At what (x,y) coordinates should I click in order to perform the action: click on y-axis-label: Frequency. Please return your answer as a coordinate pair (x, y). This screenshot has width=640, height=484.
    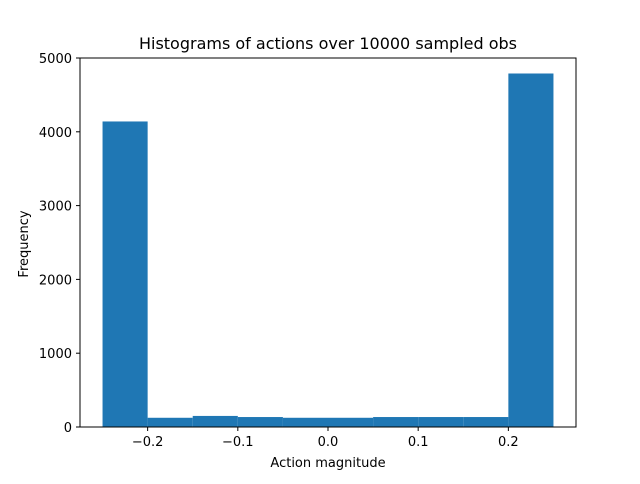
    Looking at the image, I should click on (24, 243).